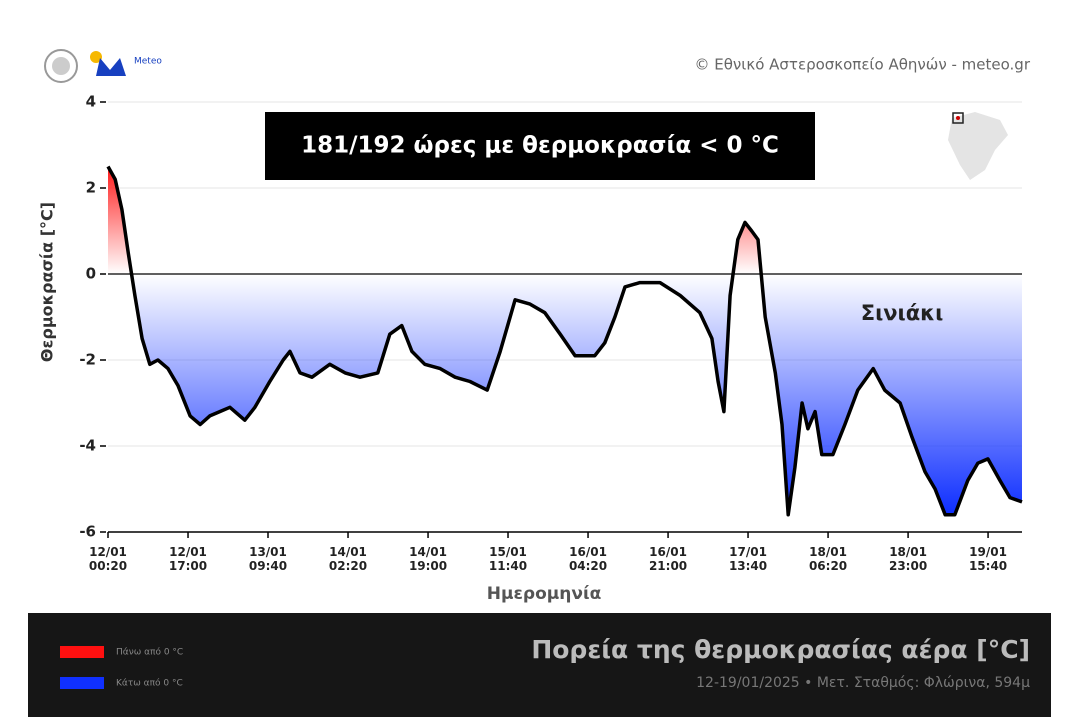  Describe the element at coordinates (149, 652) in the screenshot. I see `legend-label: Πάνω από 0 °C` at that location.